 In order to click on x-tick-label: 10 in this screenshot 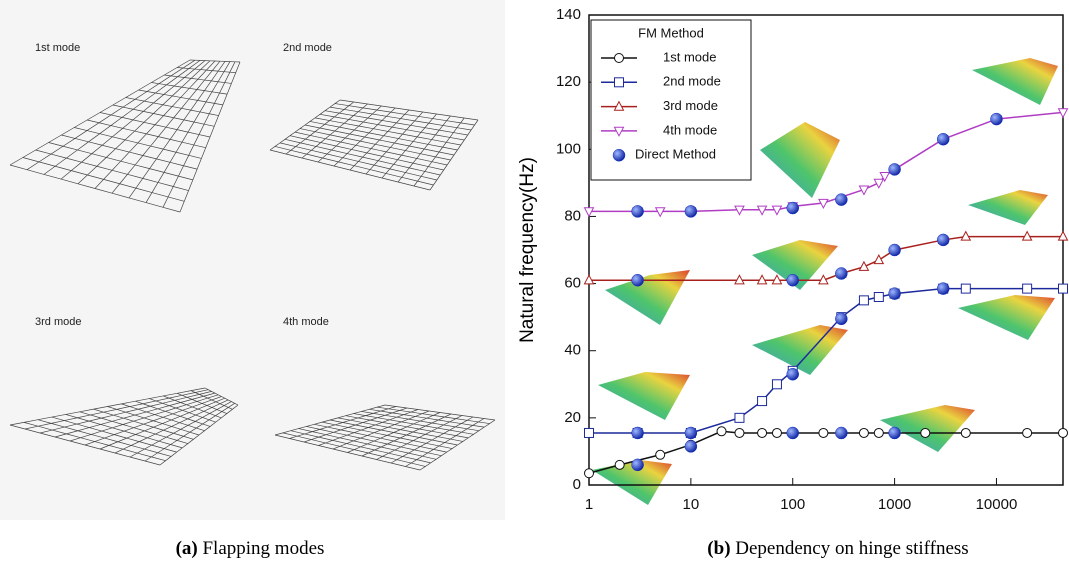, I will do `click(691, 504)`.